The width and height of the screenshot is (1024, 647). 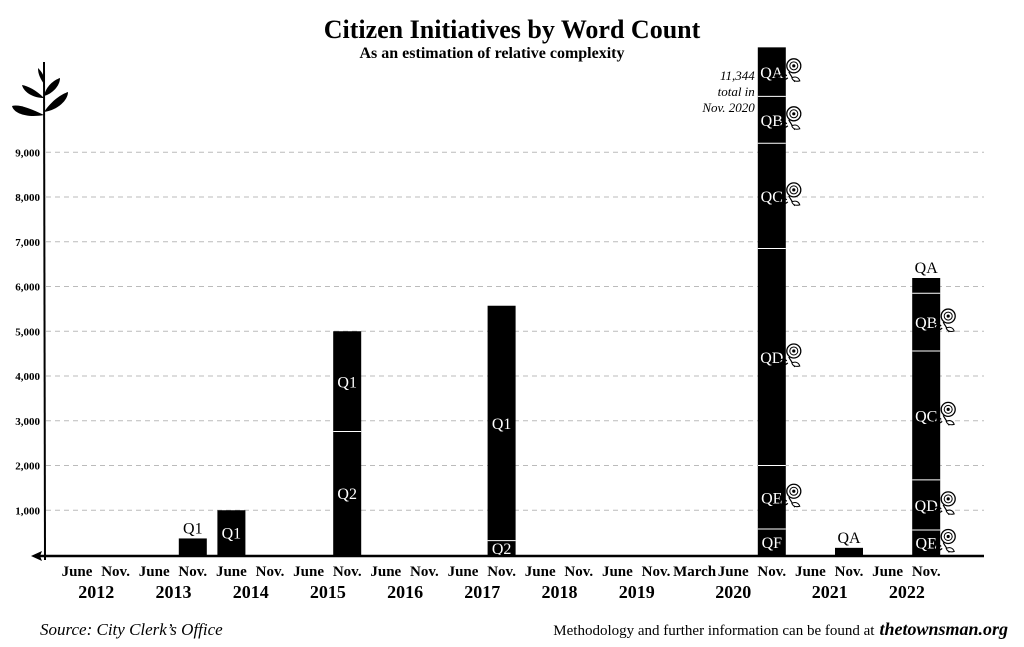 I want to click on y-tick-label: 7,000, so click(x=27, y=243).